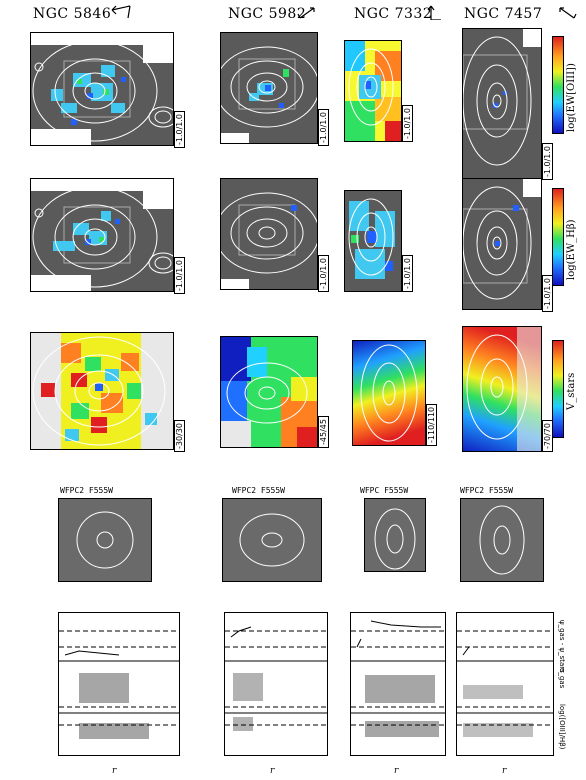 Image resolution: width=586 pixels, height=780 pixels. Describe the element at coordinates (562, 727) in the screenshot. I see `profile-label-ratio: log([OIII]/Hβ)` at that location.